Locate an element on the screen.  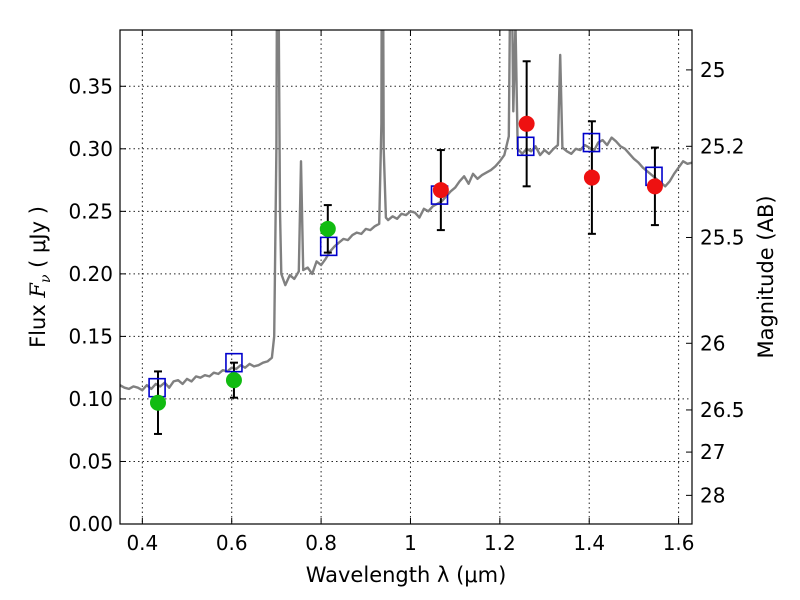
x-tick-label: 0.6 is located at coordinates (232, 543).